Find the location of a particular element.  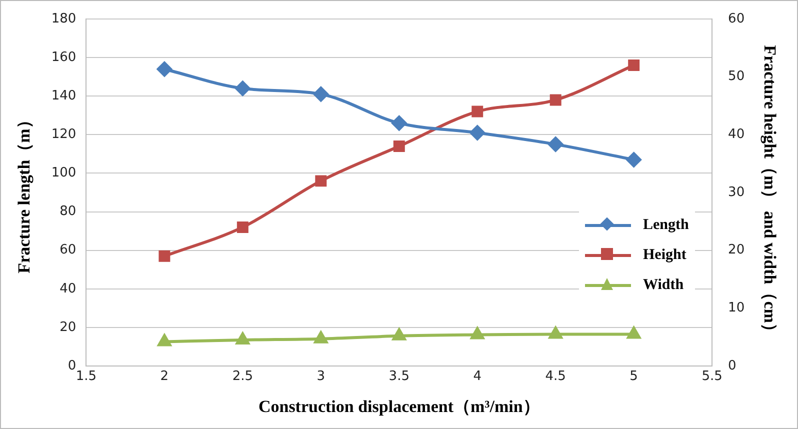

legend-label: Length is located at coordinates (666, 225).